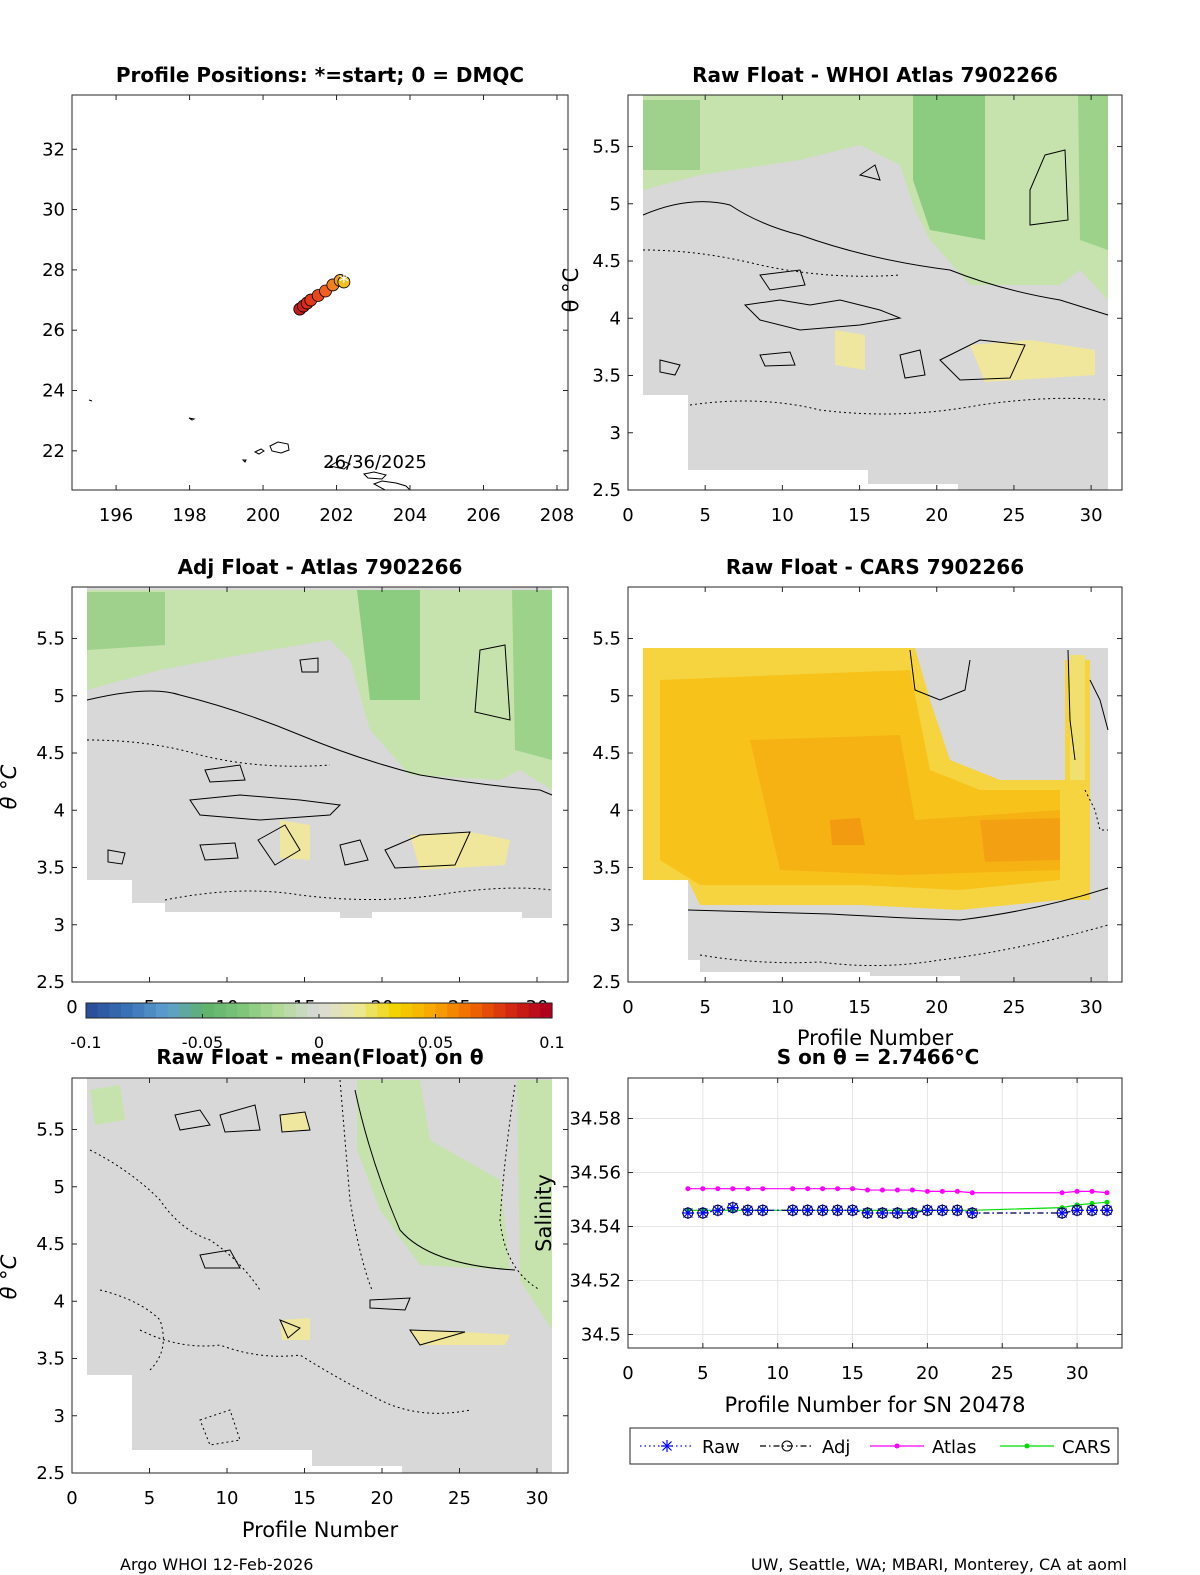 The image size is (1200, 1575). I want to click on legend-marker-cars, so click(1027, 1446).